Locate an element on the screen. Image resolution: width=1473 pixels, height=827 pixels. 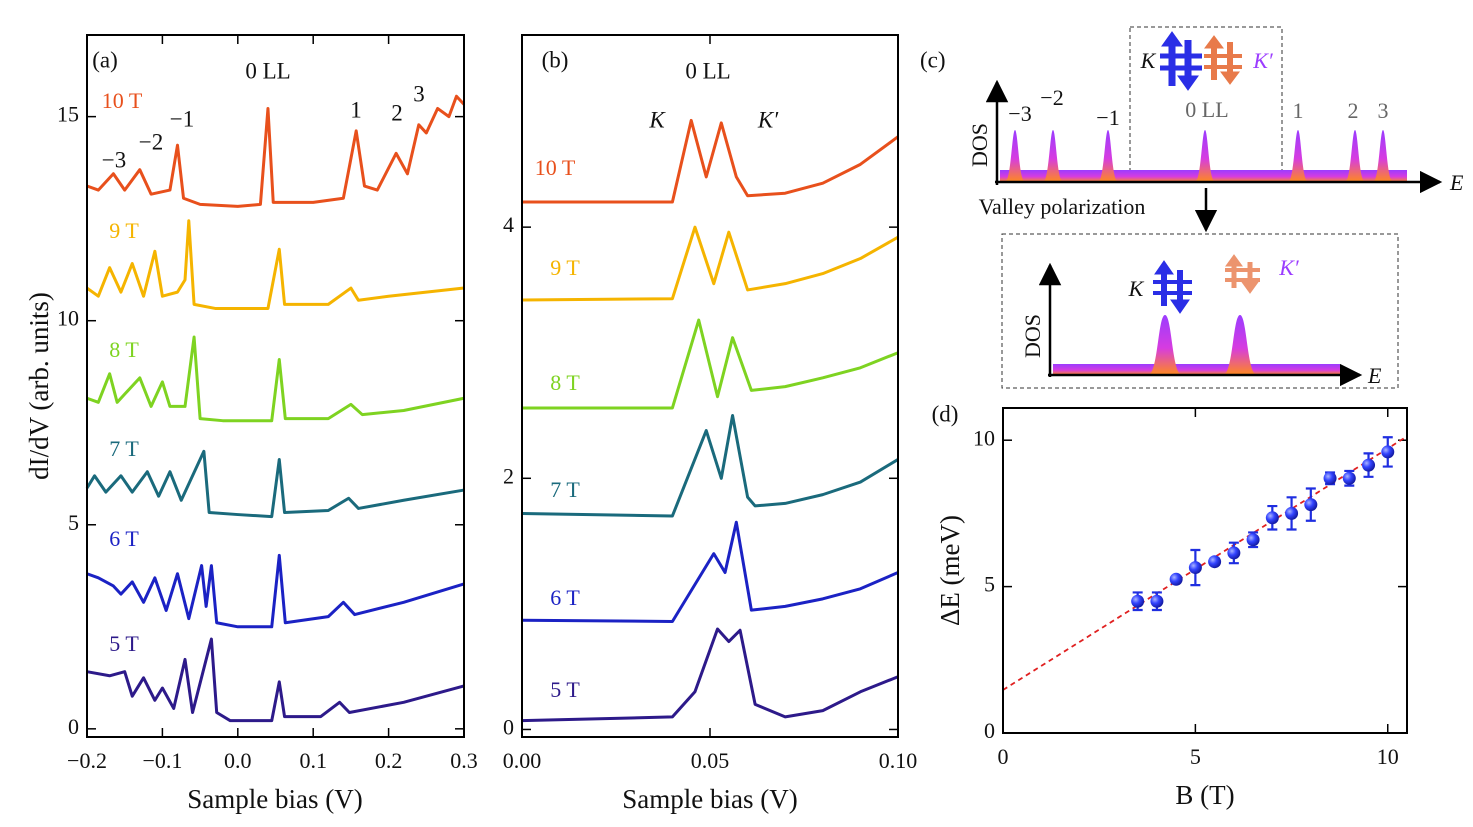
x-tick-label: 0.05 is located at coordinates (710, 760).